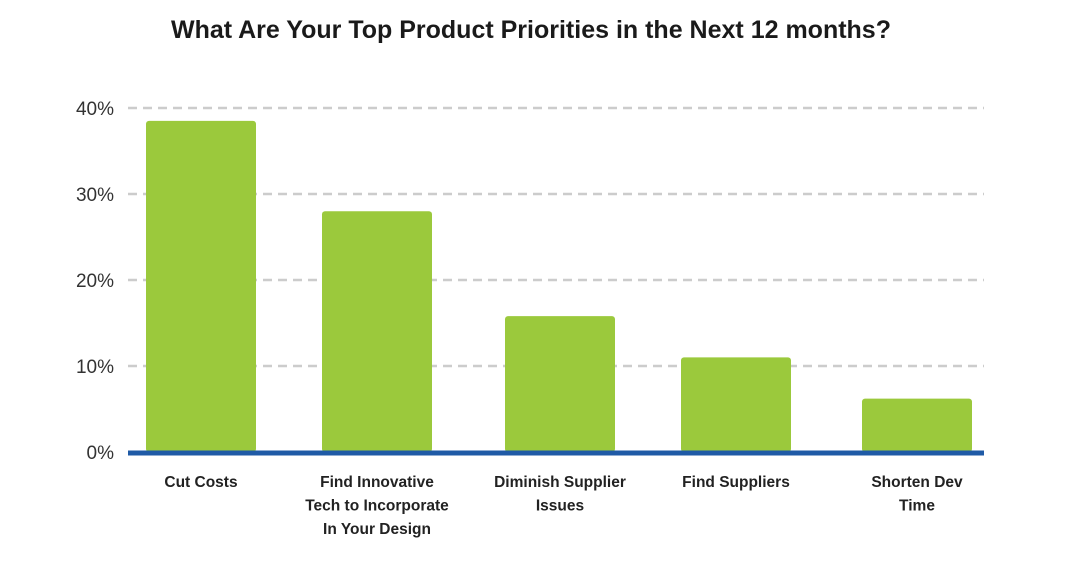 This screenshot has height=568, width=1082. I want to click on x-tick-label: Diminish Supplier Issues, so click(560, 494).